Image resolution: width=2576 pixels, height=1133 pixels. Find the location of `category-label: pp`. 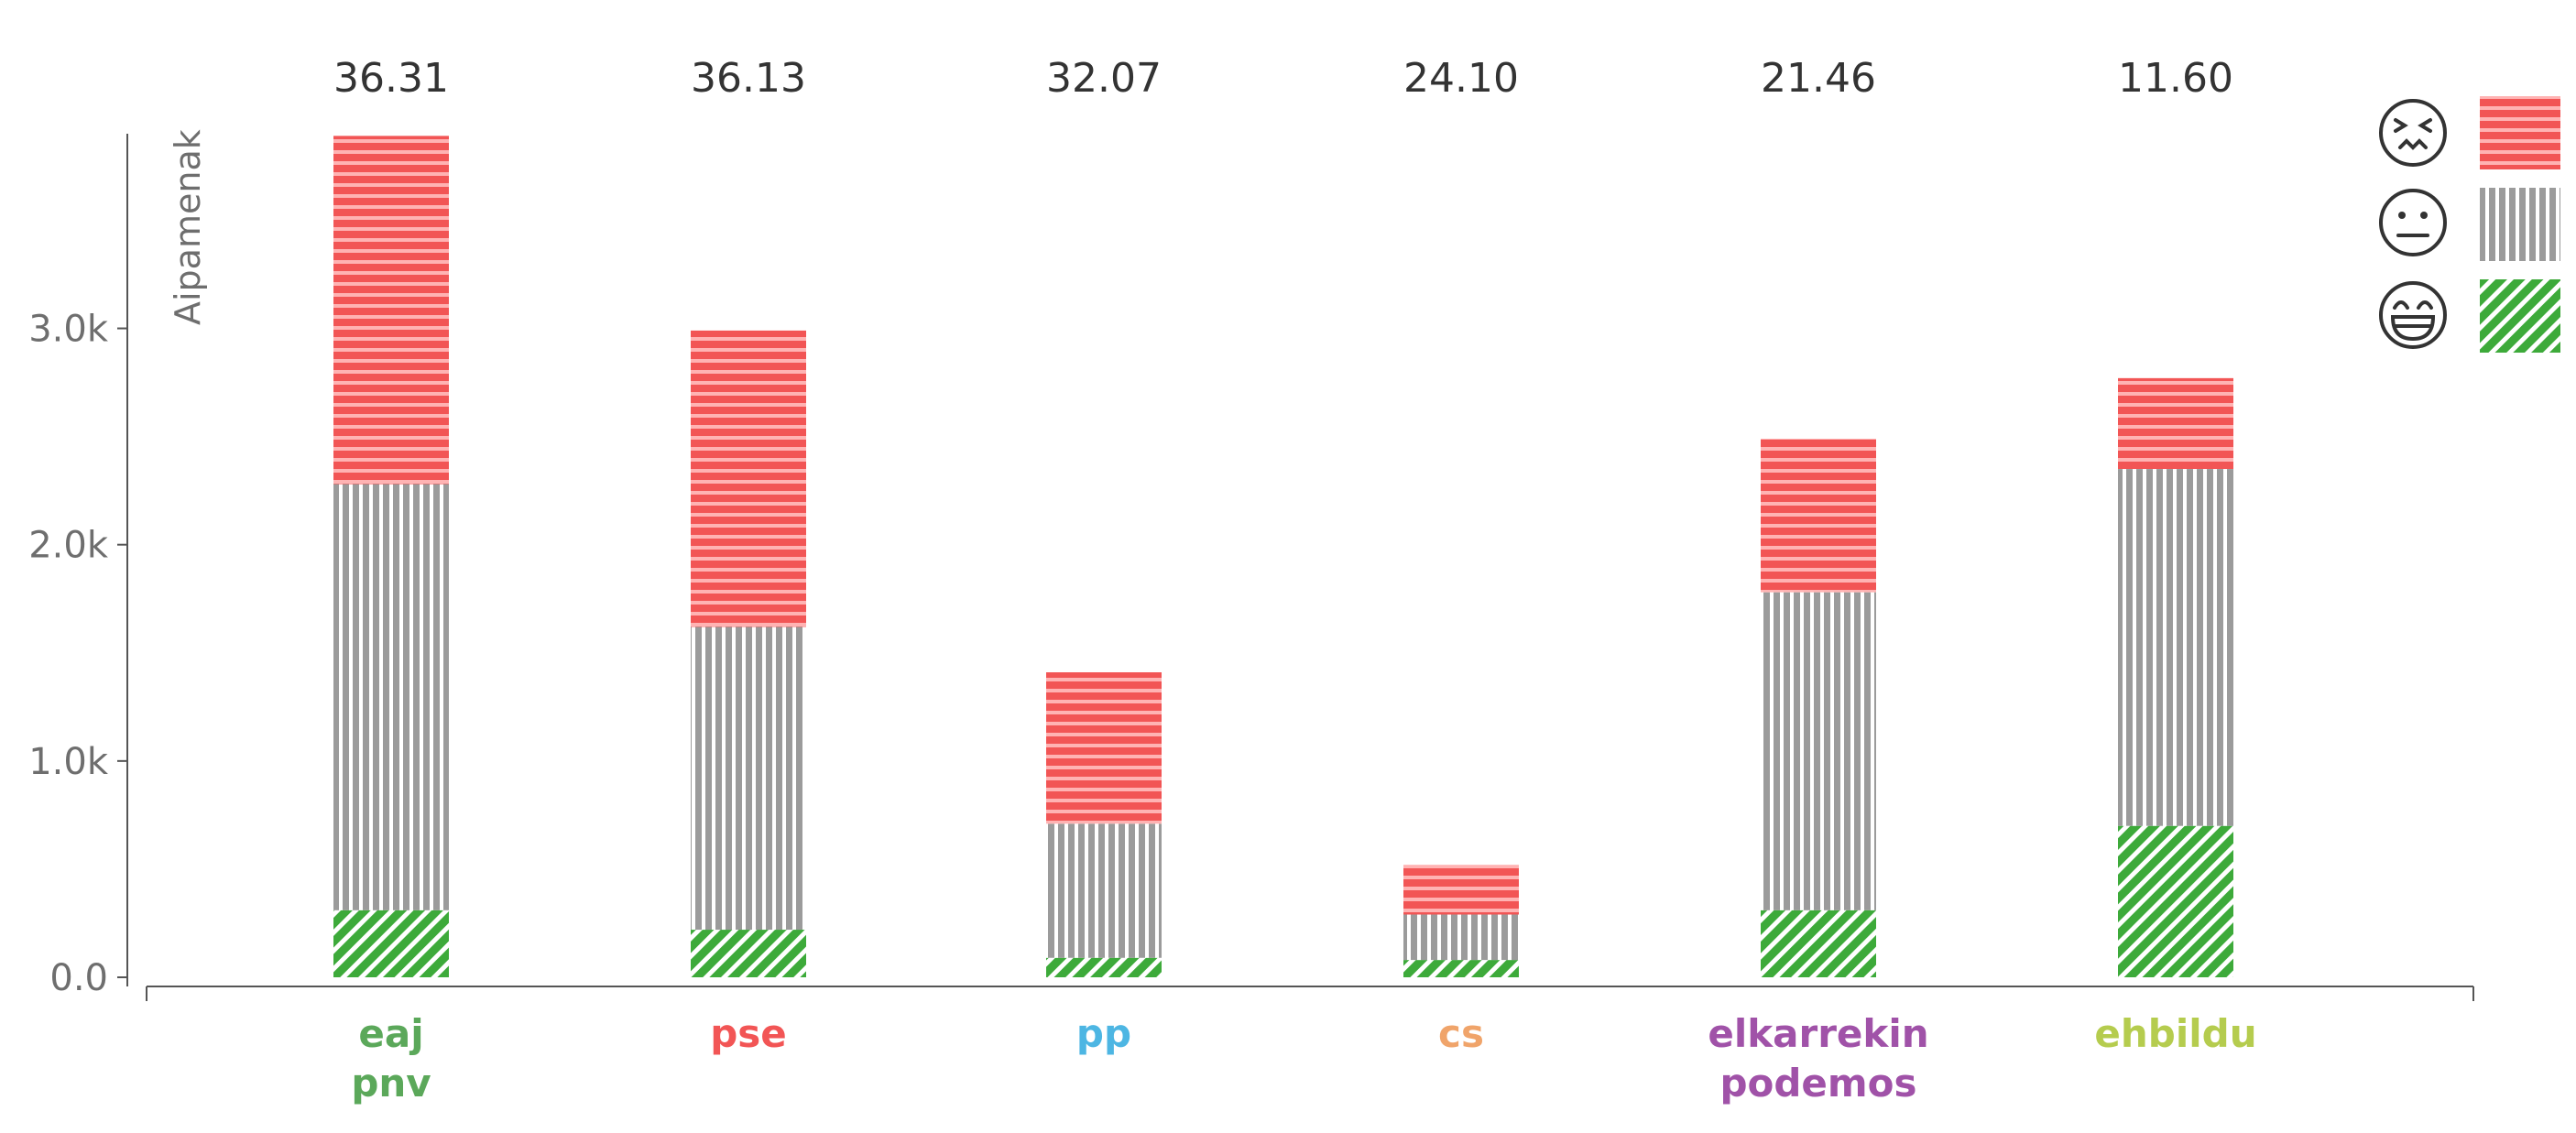

category-label: pp is located at coordinates (1103, 1033).